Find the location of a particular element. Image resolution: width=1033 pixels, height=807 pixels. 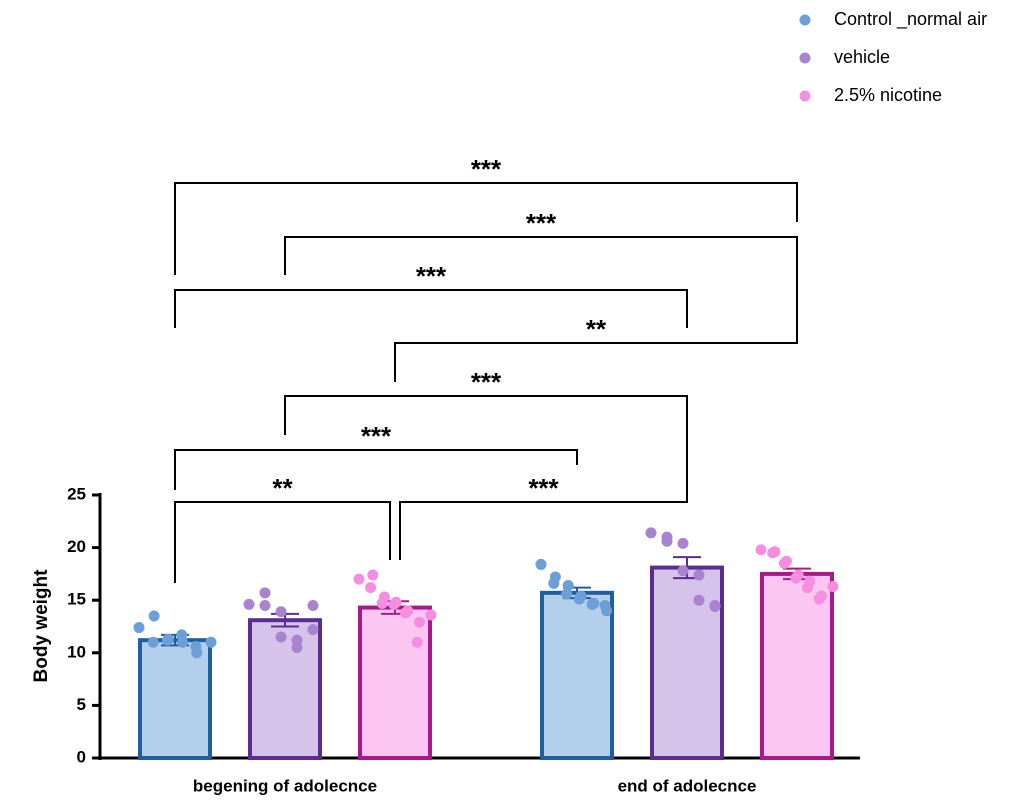

y-tick-label: 25 is located at coordinates (76, 493).